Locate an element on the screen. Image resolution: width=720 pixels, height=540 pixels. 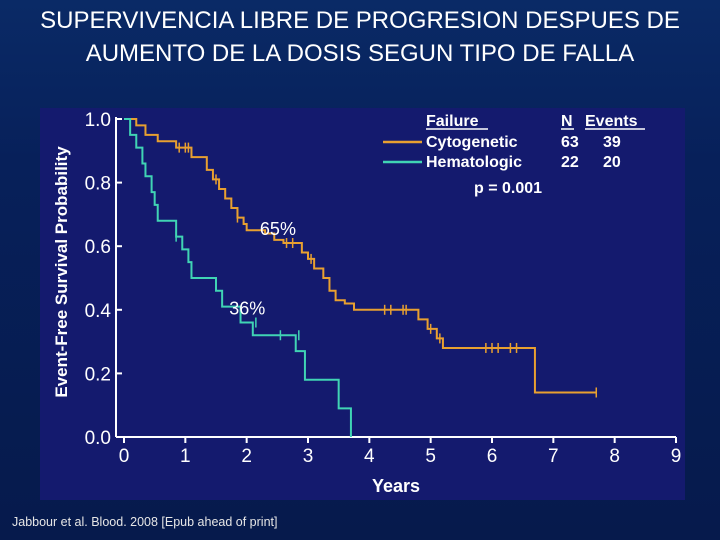
x-tick-label: 1 is located at coordinates (185, 456).